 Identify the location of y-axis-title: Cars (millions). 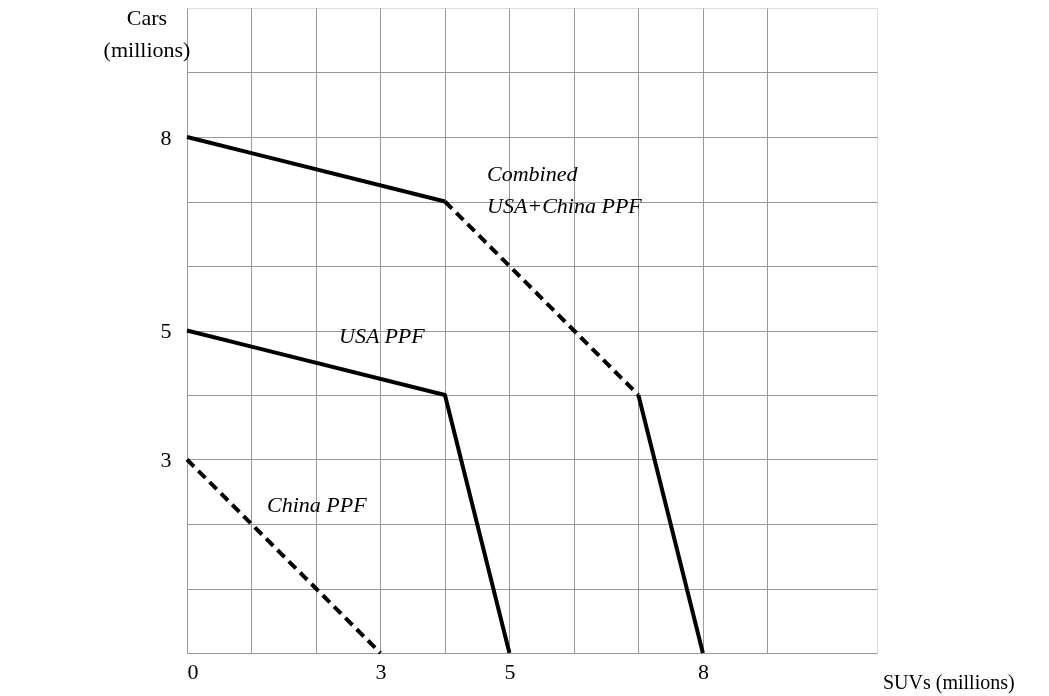
(147, 33).